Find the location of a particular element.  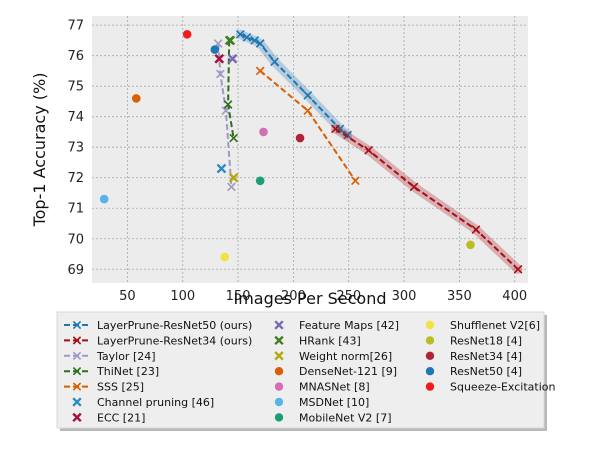

legend-label: SSS [25] is located at coordinates (120, 387).